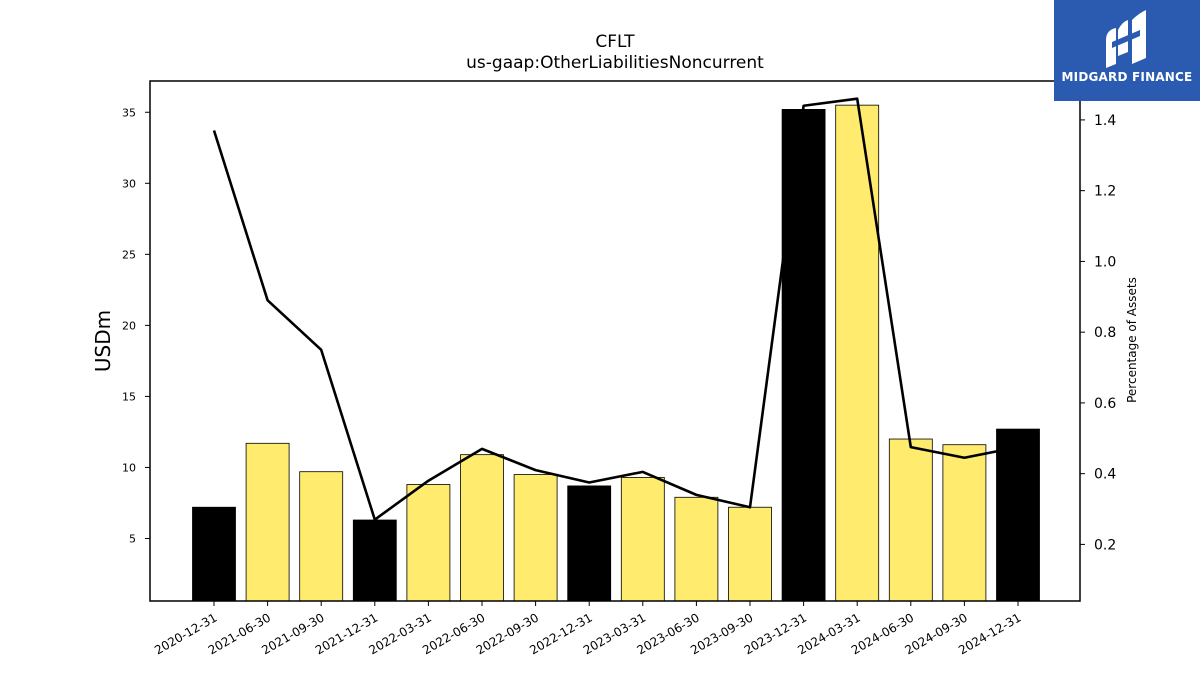 Image resolution: width=1200 pixels, height=675 pixels. Describe the element at coordinates (1132, 340) in the screenshot. I see `y2-axis-label: Percentage of Assets` at that location.